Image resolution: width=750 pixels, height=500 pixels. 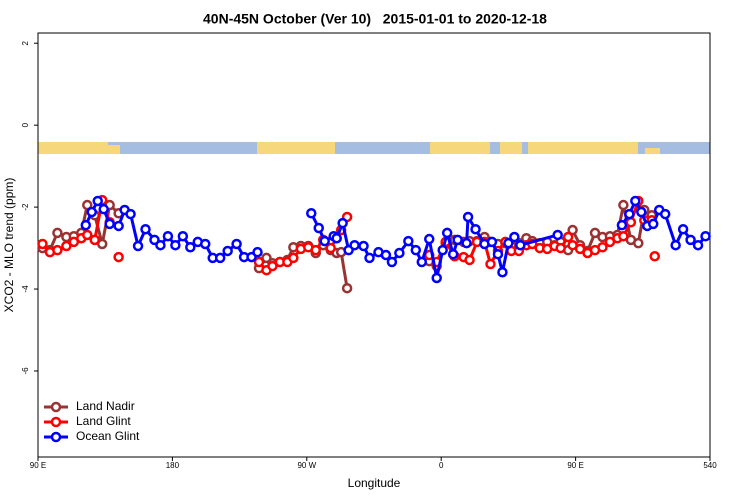 I want to click on legend-label: Land Glint, so click(x=103, y=421).